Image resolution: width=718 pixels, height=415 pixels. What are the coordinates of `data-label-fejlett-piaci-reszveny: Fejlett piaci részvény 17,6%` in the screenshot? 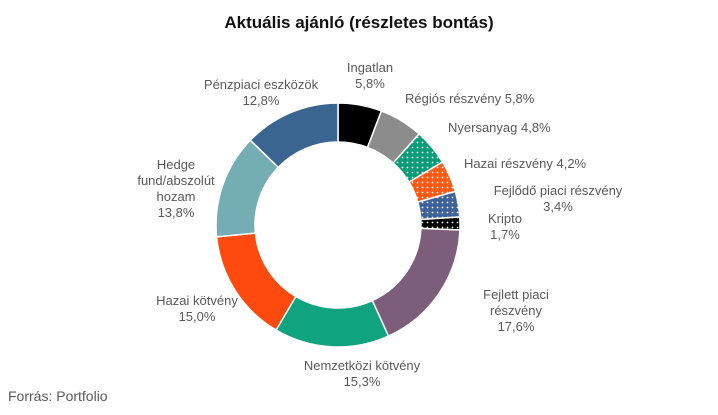 It's located at (516, 310).